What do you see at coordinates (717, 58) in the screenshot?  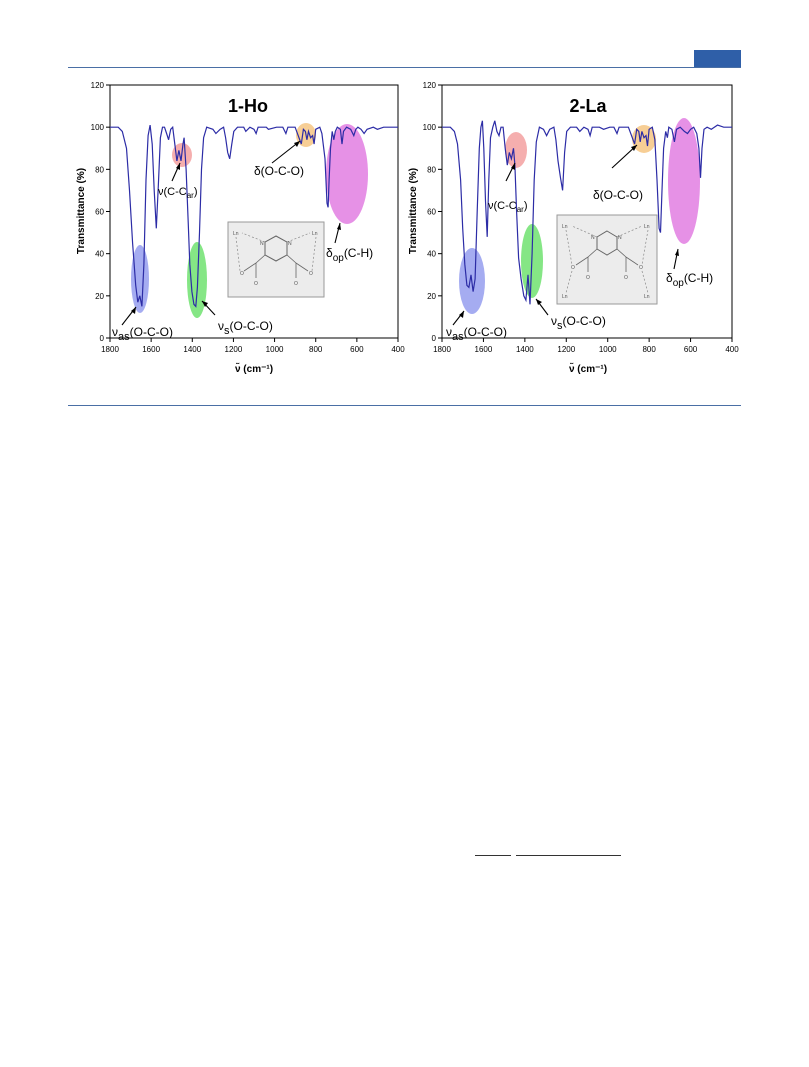 I see `header-tab` at bounding box center [717, 58].